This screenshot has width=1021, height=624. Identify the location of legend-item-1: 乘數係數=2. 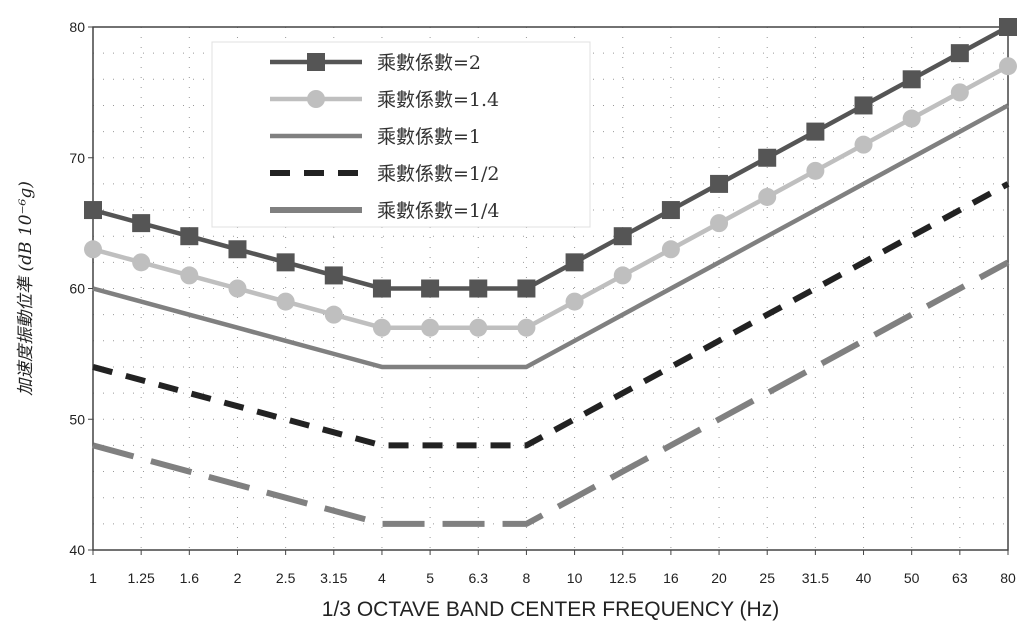
(375, 63).